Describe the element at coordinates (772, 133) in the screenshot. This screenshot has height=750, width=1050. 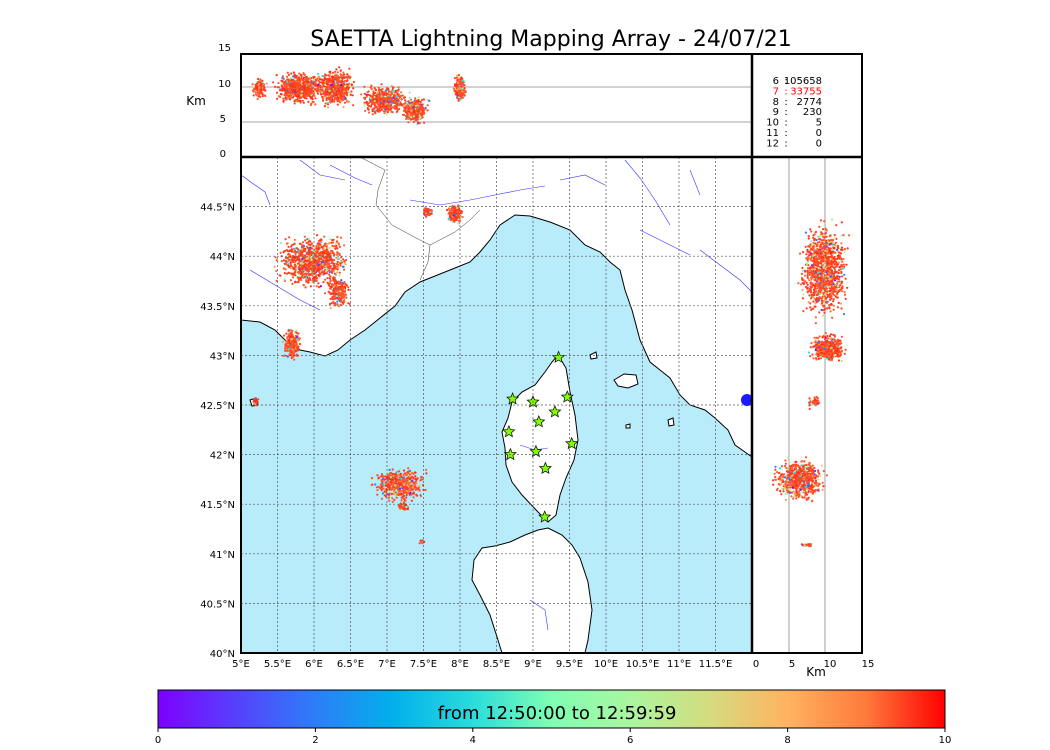
I see `stats-row-label: 11` at that location.